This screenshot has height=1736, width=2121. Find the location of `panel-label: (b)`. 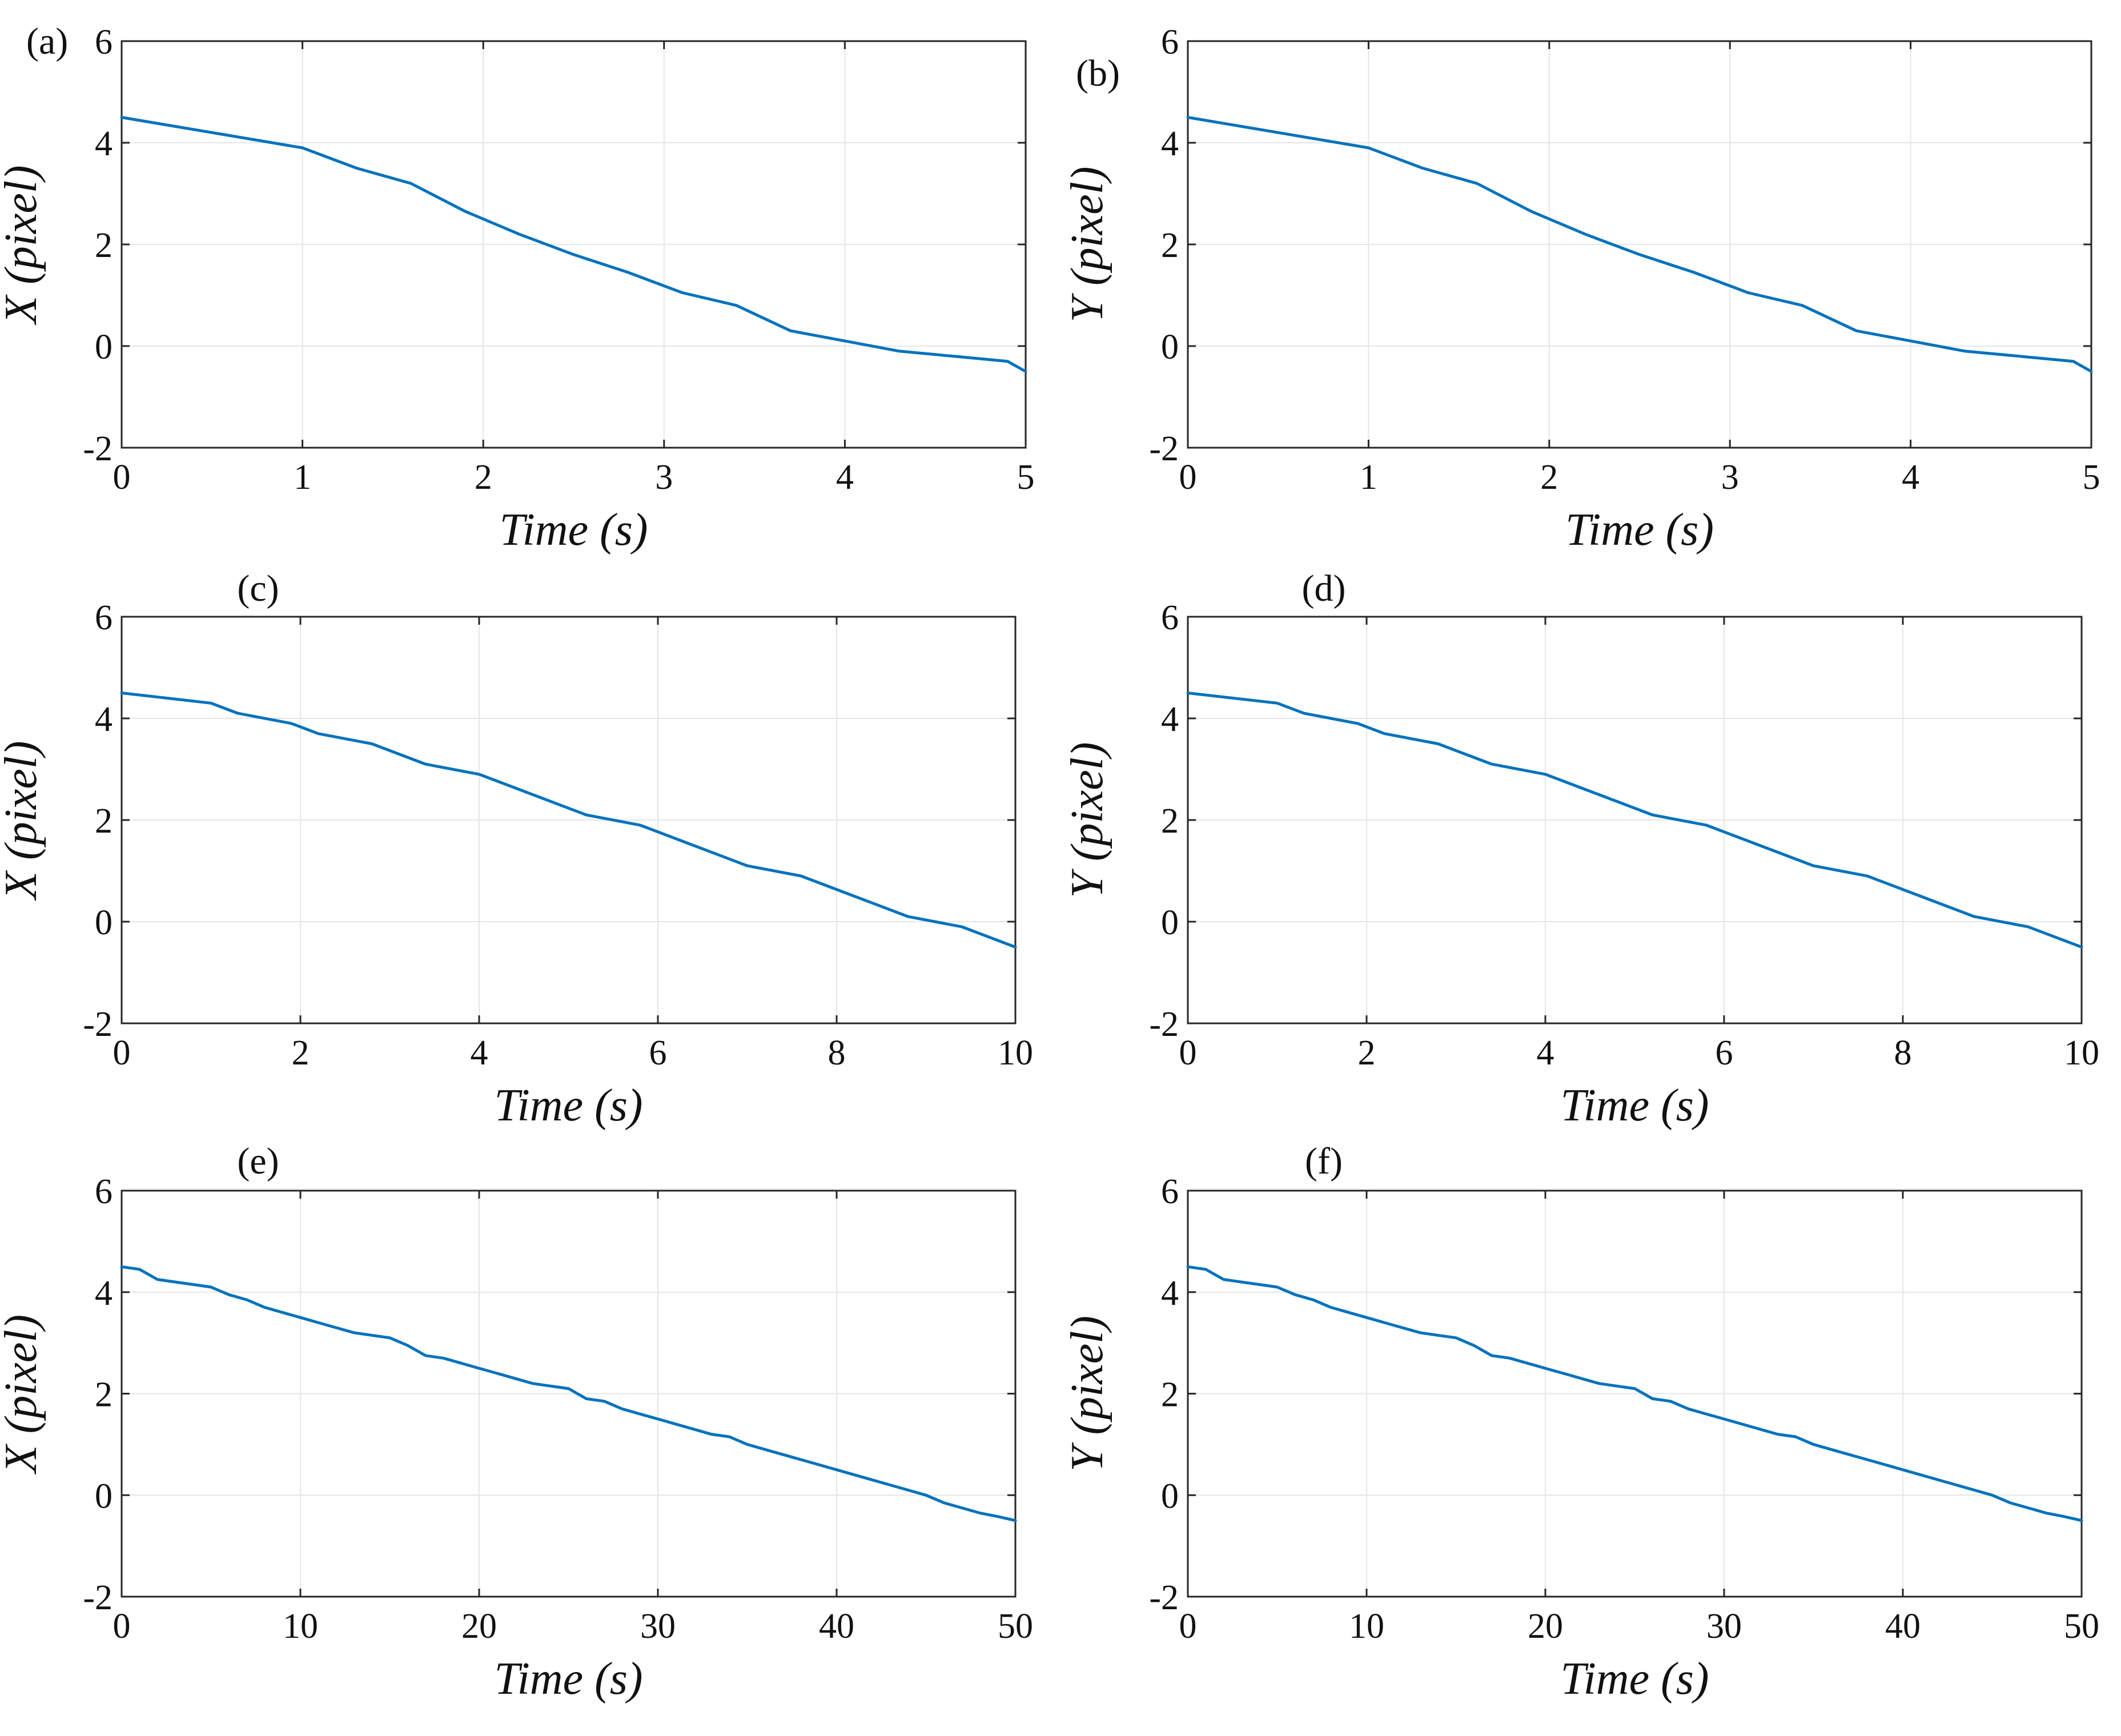

panel-label: (b) is located at coordinates (1098, 73).